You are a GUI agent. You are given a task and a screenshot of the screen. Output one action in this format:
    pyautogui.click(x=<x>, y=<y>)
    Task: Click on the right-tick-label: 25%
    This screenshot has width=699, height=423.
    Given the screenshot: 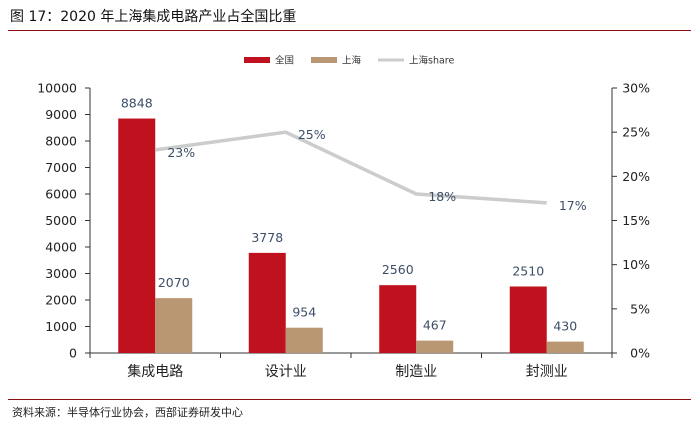 What is the action you would take?
    pyautogui.click(x=636, y=132)
    